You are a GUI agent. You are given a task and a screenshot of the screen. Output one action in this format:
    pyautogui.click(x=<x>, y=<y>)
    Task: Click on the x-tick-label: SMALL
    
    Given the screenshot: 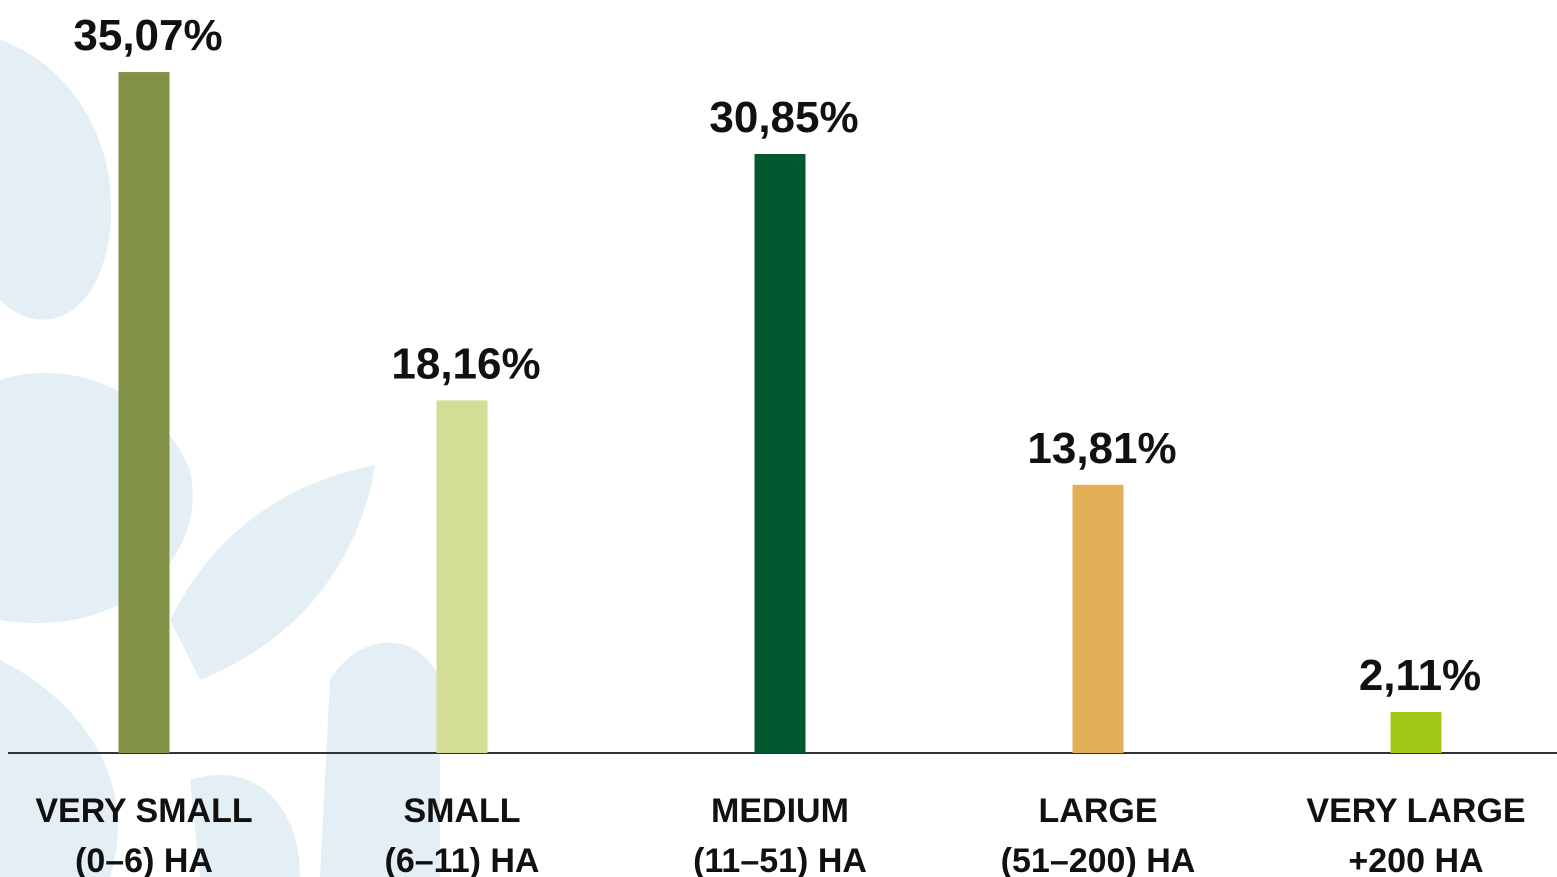 What is the action you would take?
    pyautogui.click(x=461, y=811)
    